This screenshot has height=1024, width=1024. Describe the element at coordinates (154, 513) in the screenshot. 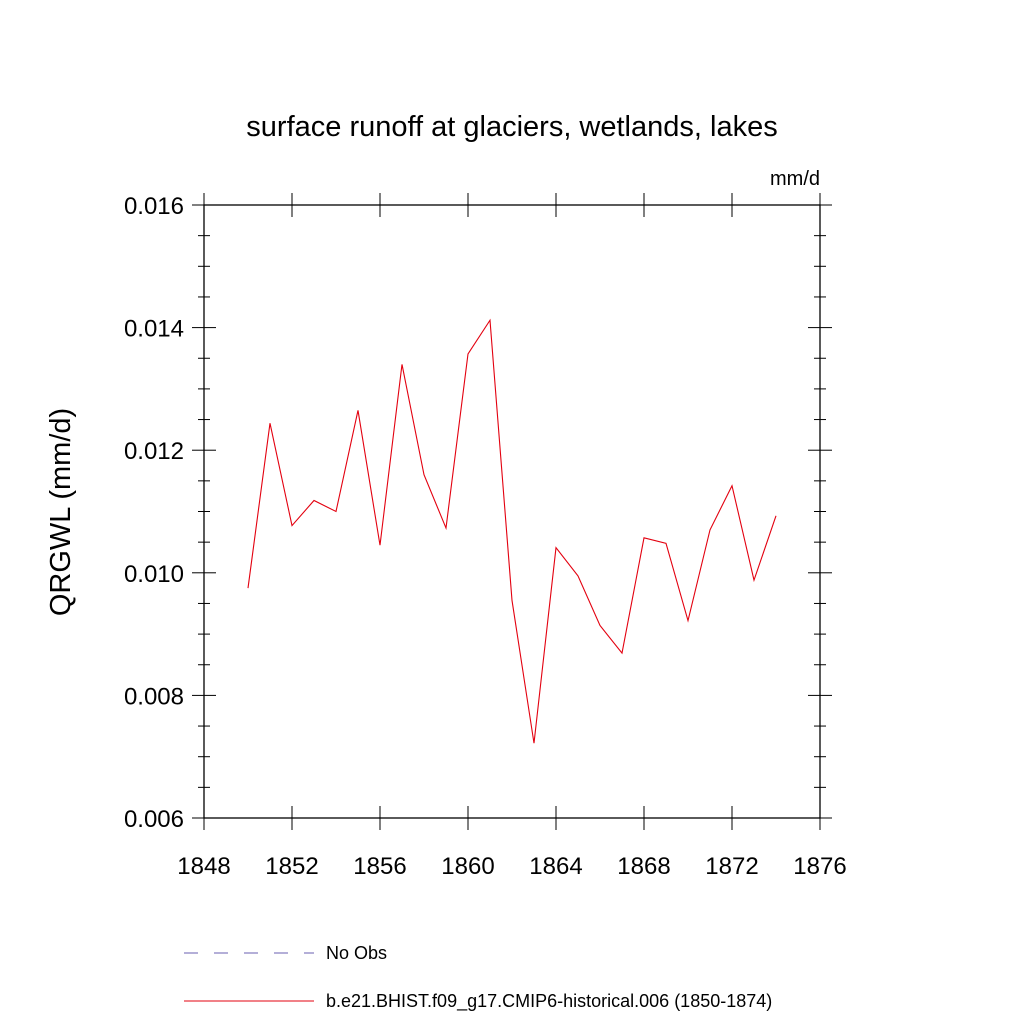

I see `y-tick-labels: 0.006 0.008 0.010 0.012 0.014 0.016` at that location.